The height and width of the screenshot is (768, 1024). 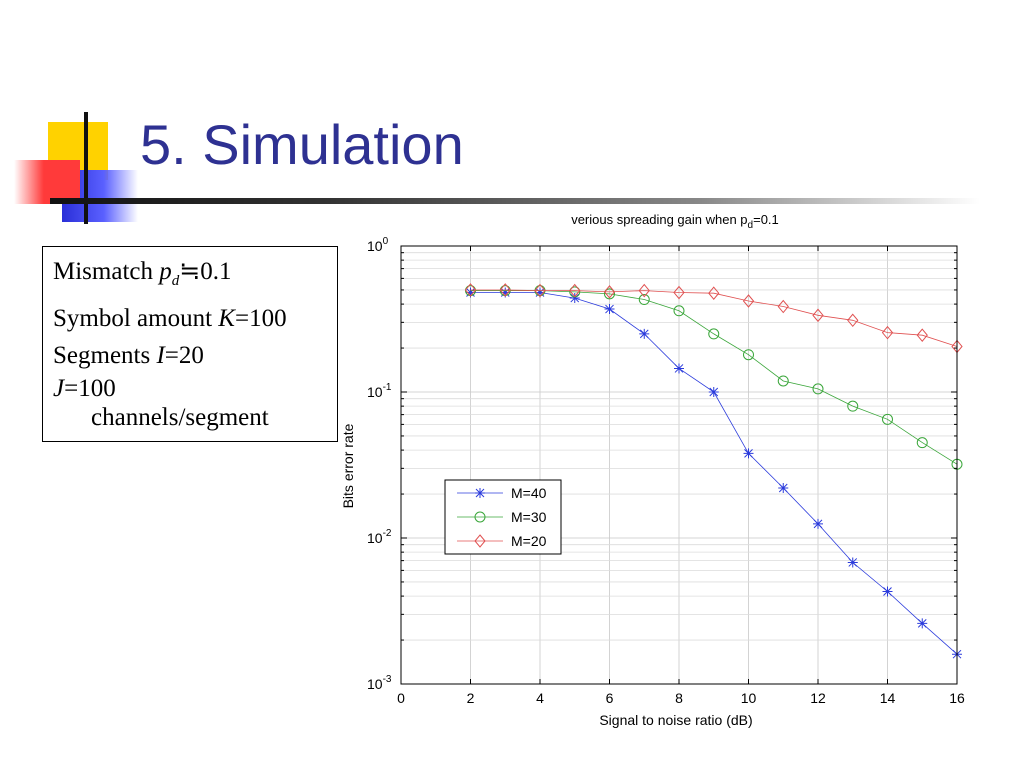 I want to click on x-tick-label: 12, so click(x=818, y=698).